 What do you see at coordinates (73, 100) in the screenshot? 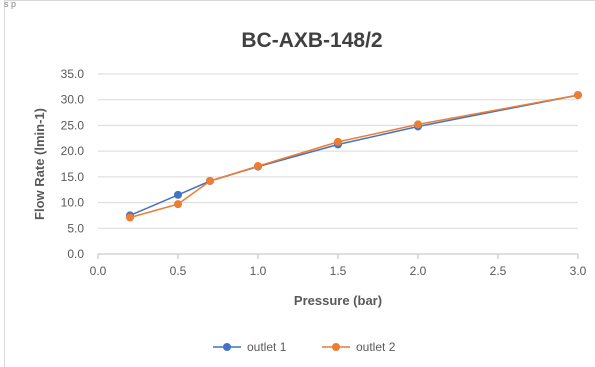
I see `y-tick-label: 30.0` at bounding box center [73, 100].